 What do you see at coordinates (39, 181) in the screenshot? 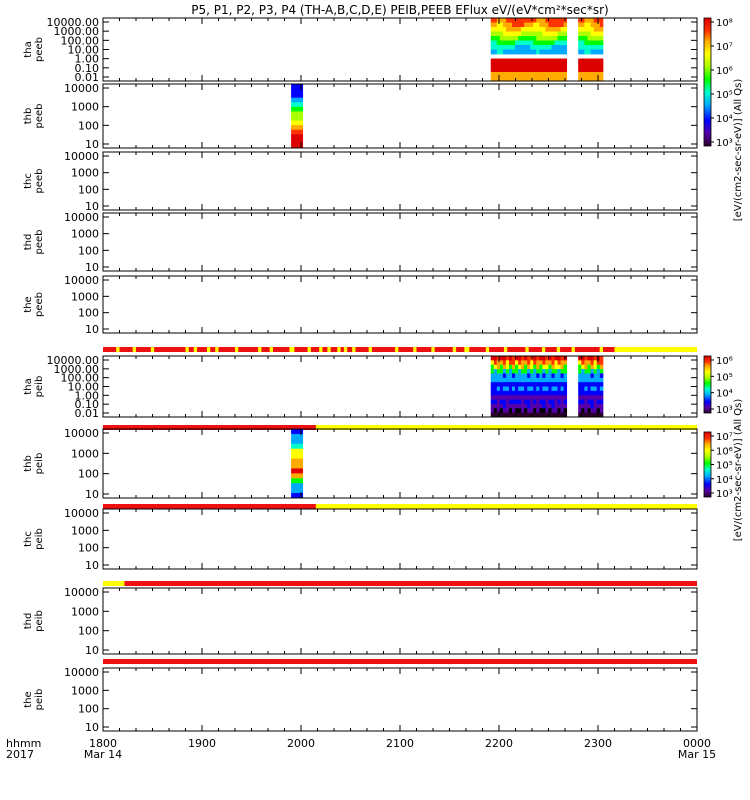
I see `y-axis-product-2: peeb` at bounding box center [39, 181].